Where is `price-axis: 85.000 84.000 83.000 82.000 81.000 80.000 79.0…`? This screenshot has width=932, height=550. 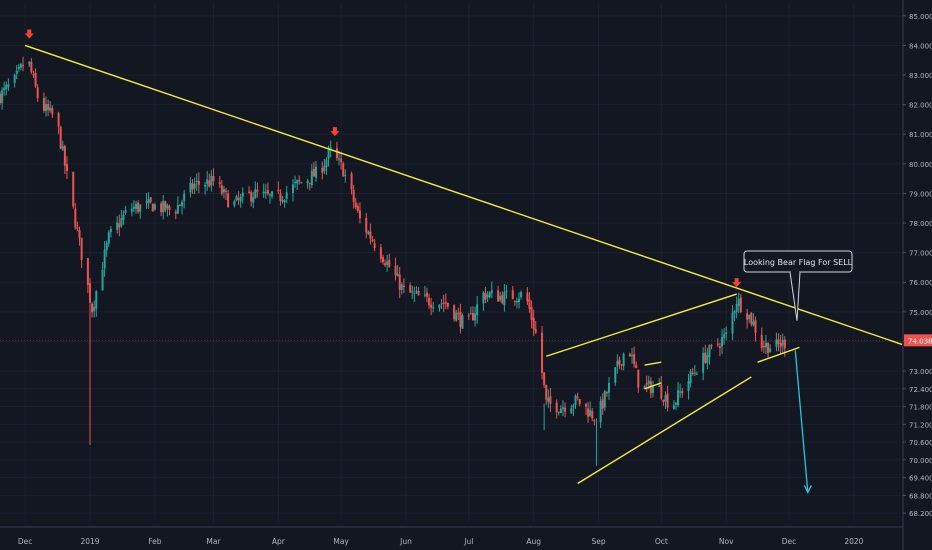 price-axis: 85.000 84.000 83.000 82.000 81.000 80.000 79.0… is located at coordinates (917, 275).